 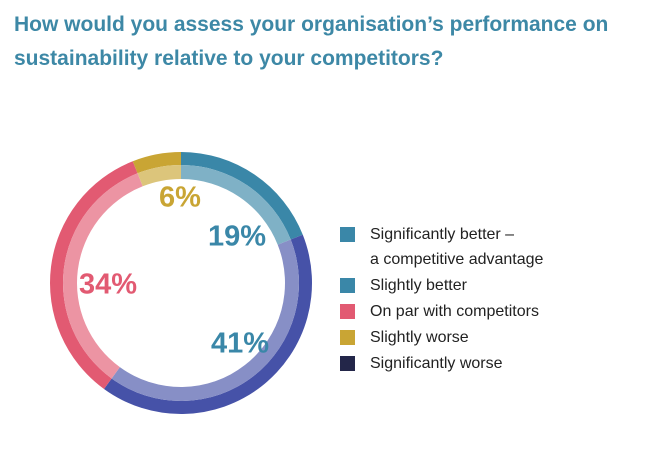 What do you see at coordinates (237, 237) in the screenshot?
I see `data-label-slightly-better: 19%` at bounding box center [237, 237].